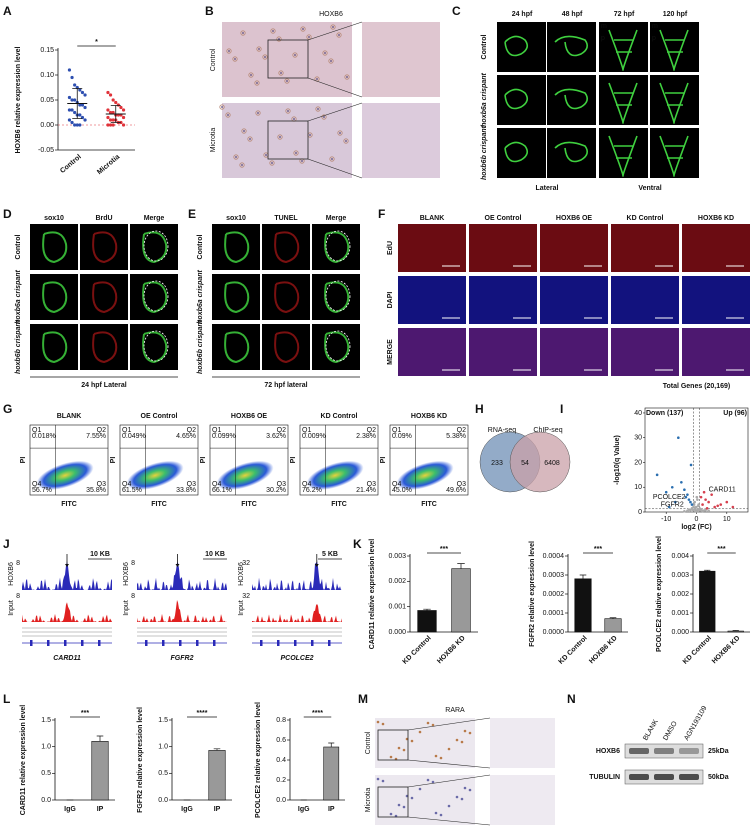 Image resolution: width=755 pixels, height=832 pixels. What do you see at coordinates (286, 218) in the screenshot?
I see `column-label: TUNEL` at bounding box center [286, 218].